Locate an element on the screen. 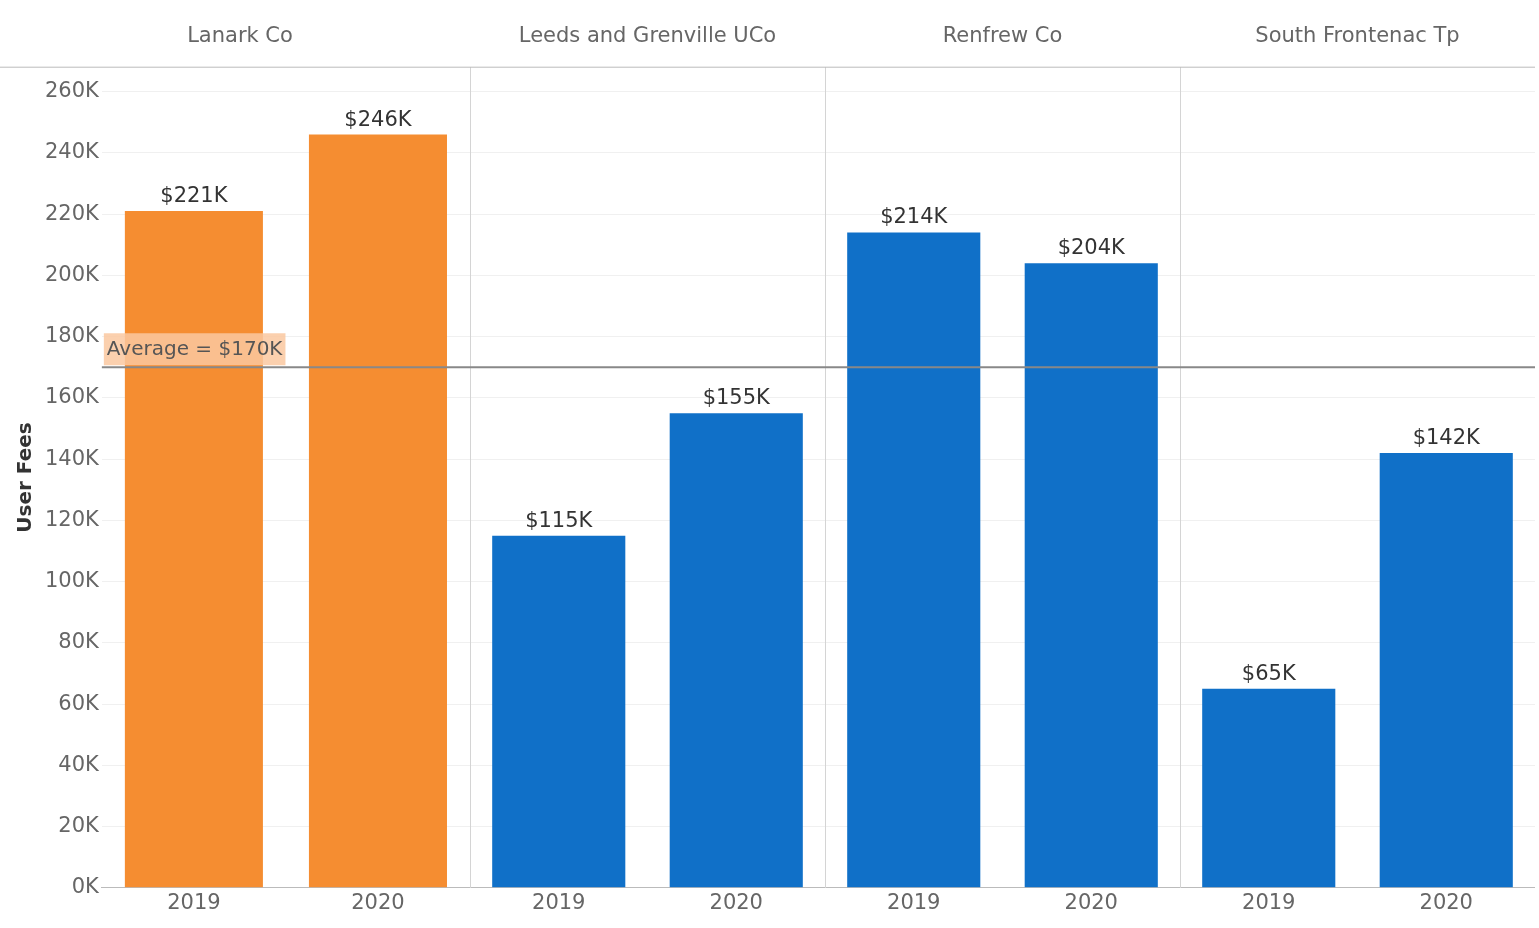 The width and height of the screenshot is (1539, 928). y-tick-label: 80K is located at coordinates (79, 641).